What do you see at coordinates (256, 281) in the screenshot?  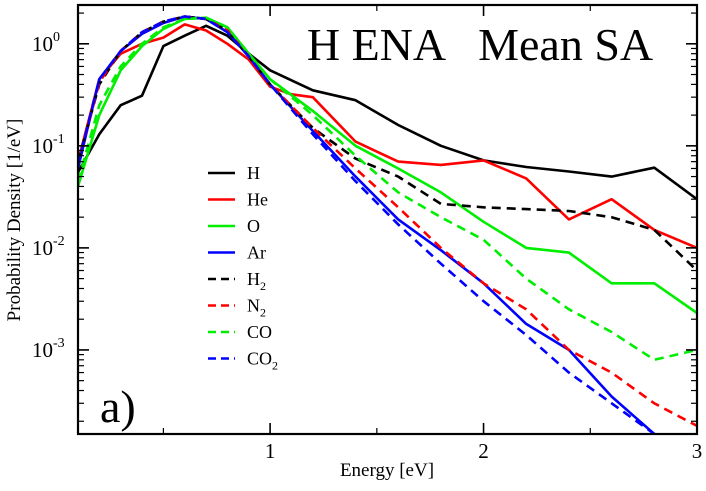 I see `legend-label: H2` at bounding box center [256, 281].